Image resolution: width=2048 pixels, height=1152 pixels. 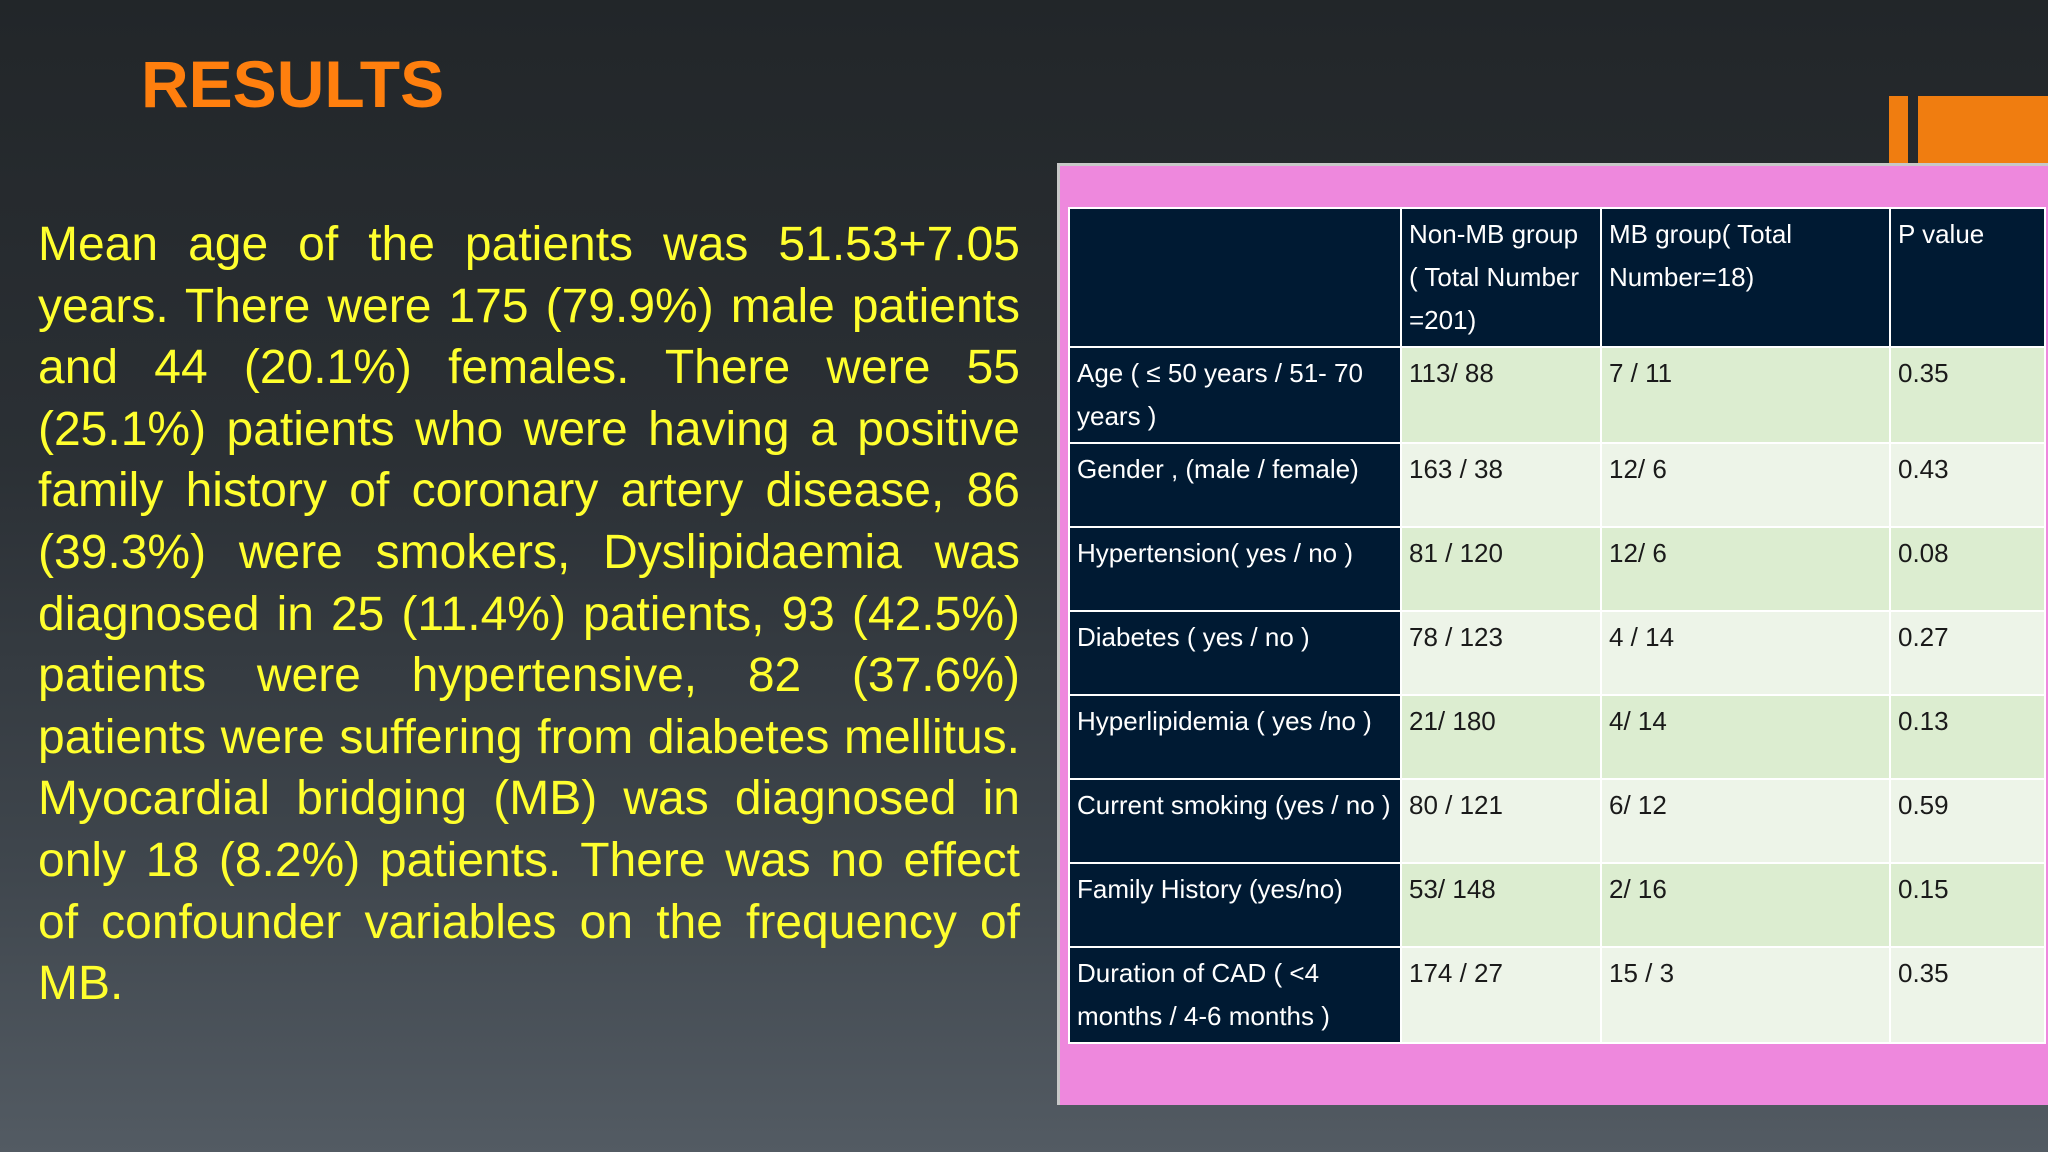 I want to click on p-value: 0.27, so click(x=1967, y=653).